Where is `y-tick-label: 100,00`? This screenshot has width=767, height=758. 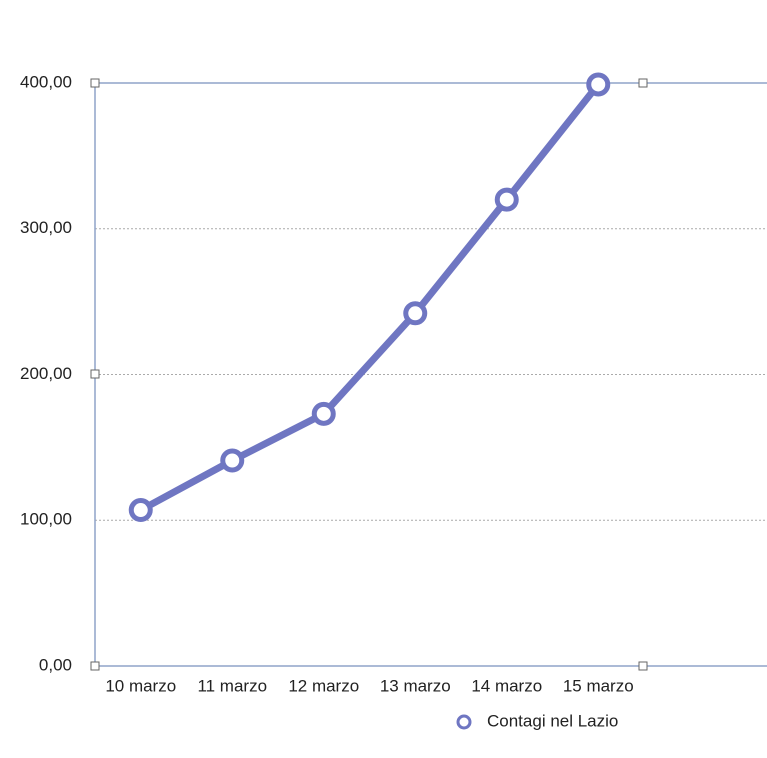 y-tick-label: 100,00 is located at coordinates (46, 519).